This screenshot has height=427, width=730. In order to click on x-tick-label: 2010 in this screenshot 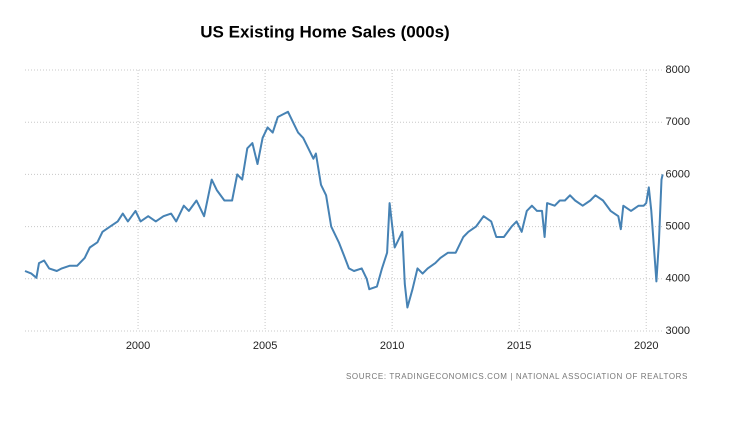, I will do `click(392, 346)`.